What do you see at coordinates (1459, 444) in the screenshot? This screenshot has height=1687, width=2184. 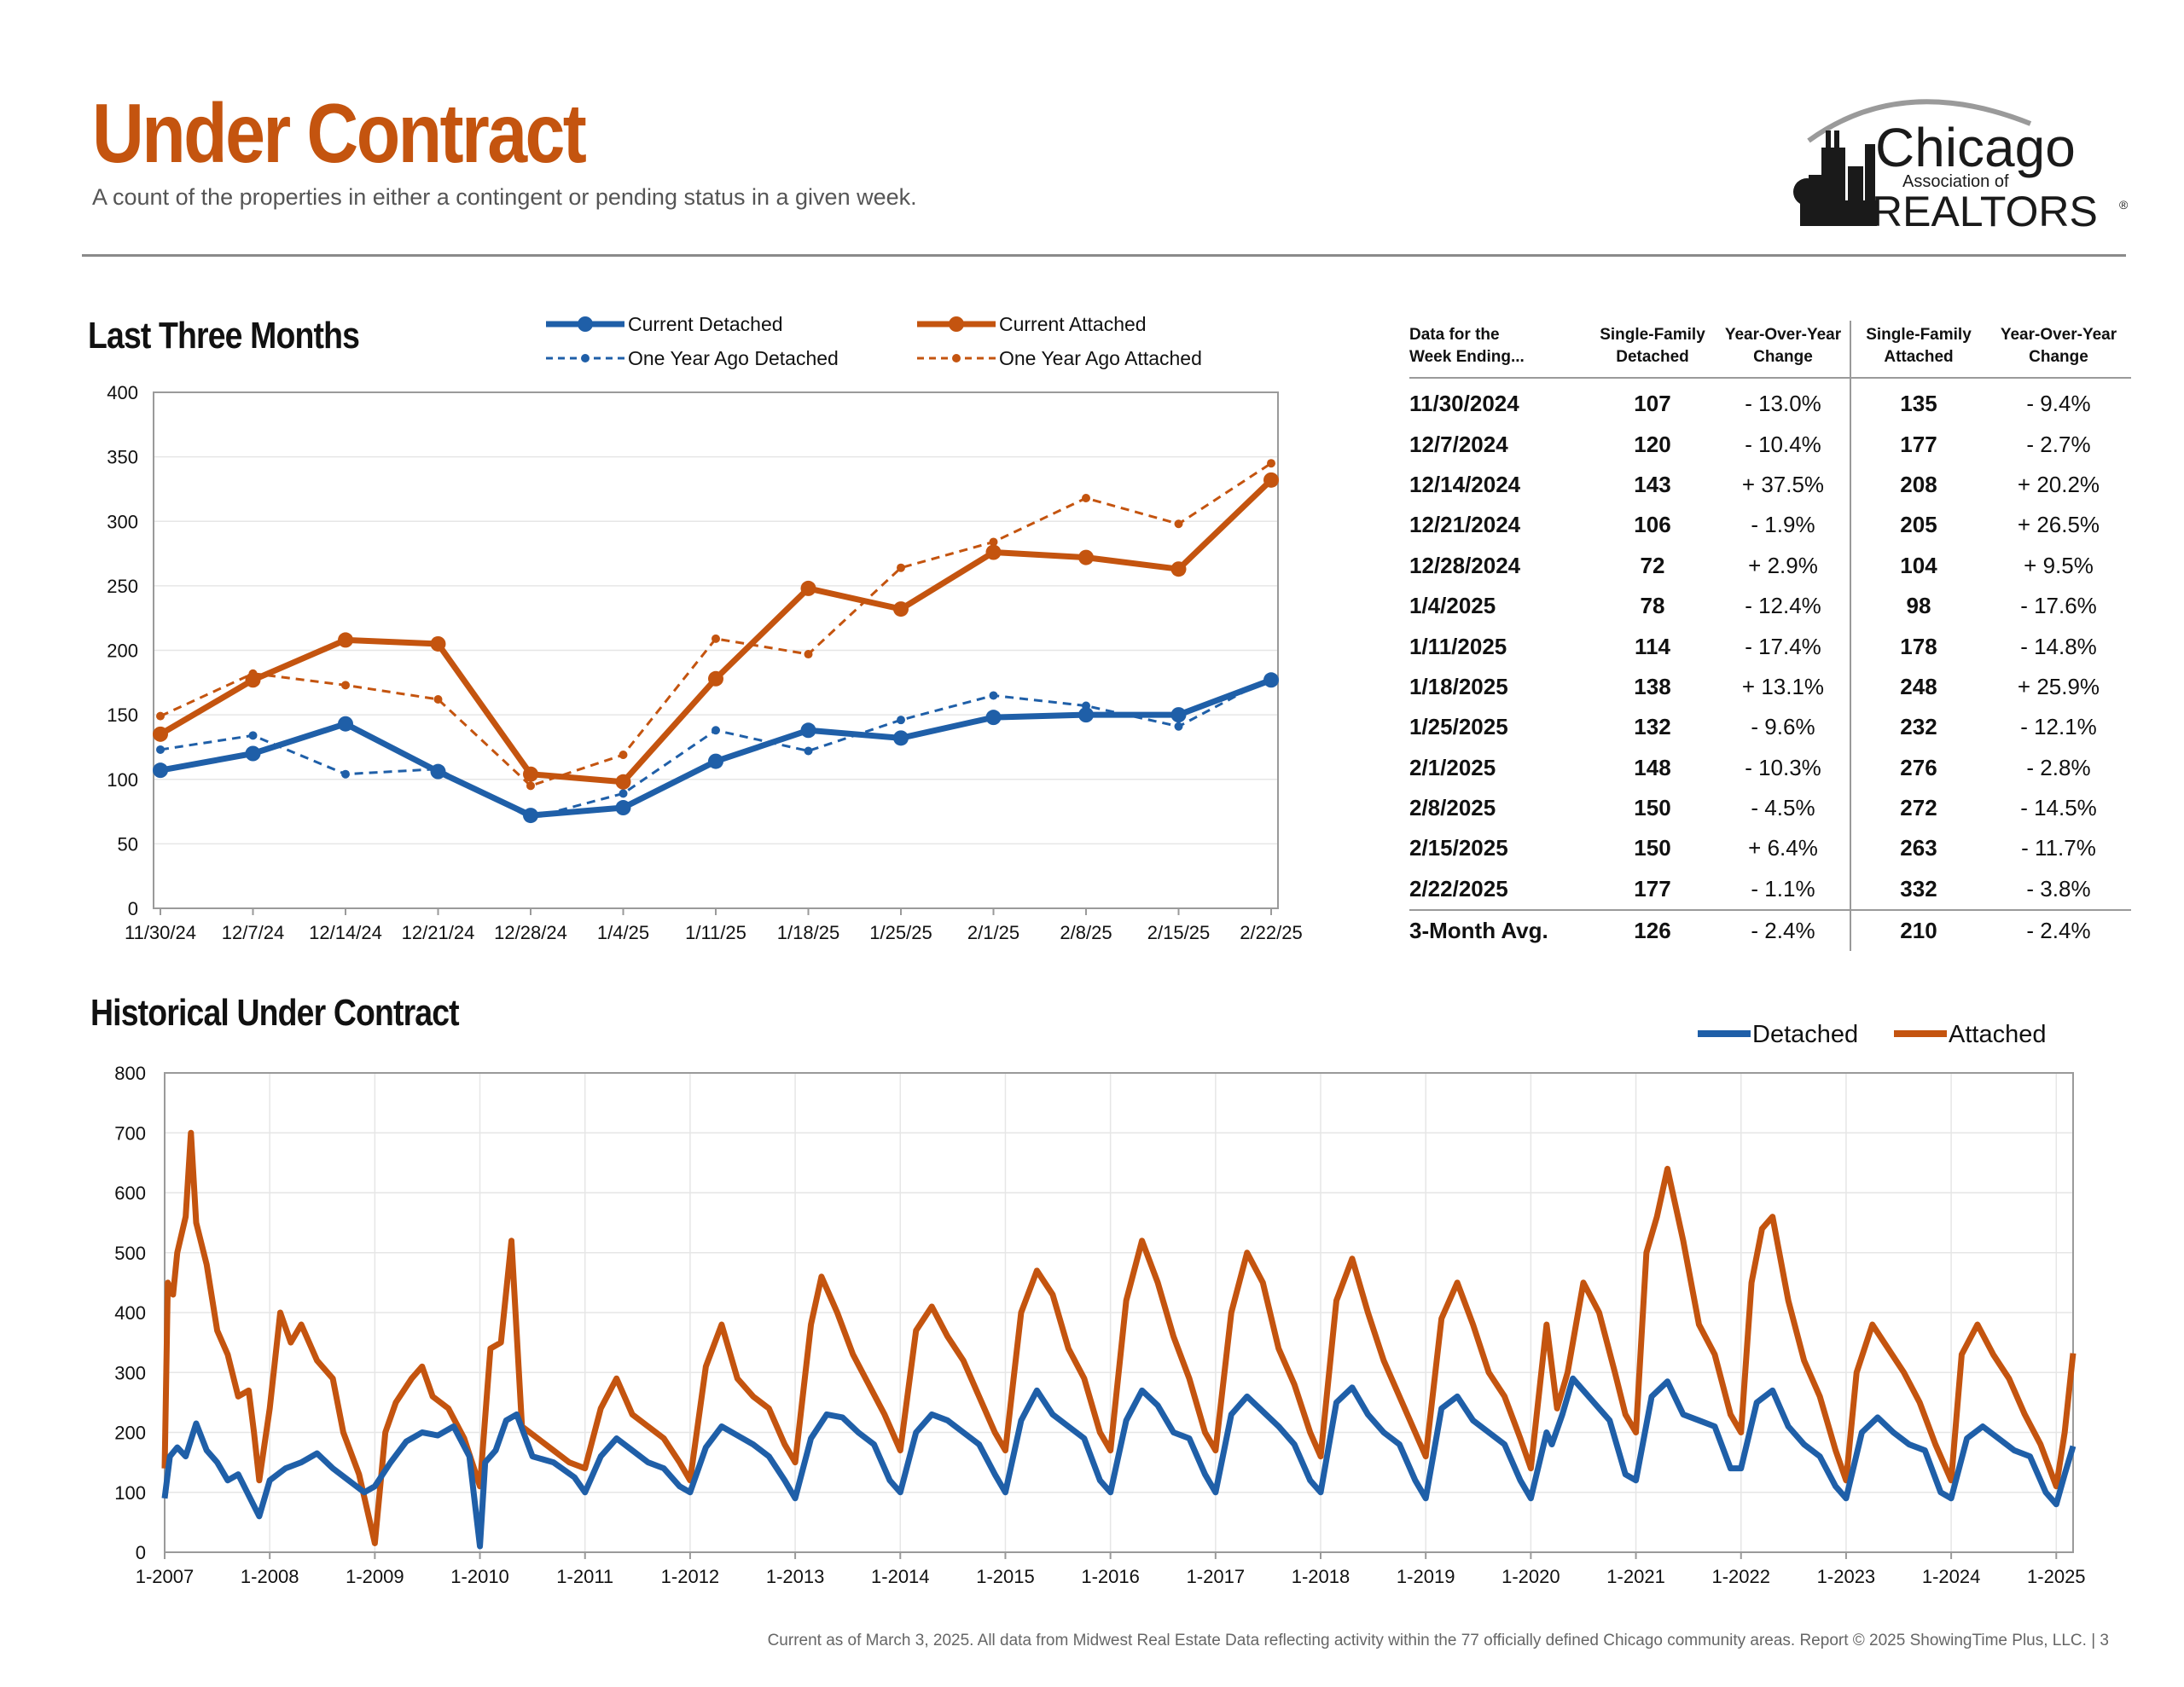 I see `week-ending-cell: 12/7/2024` at bounding box center [1459, 444].